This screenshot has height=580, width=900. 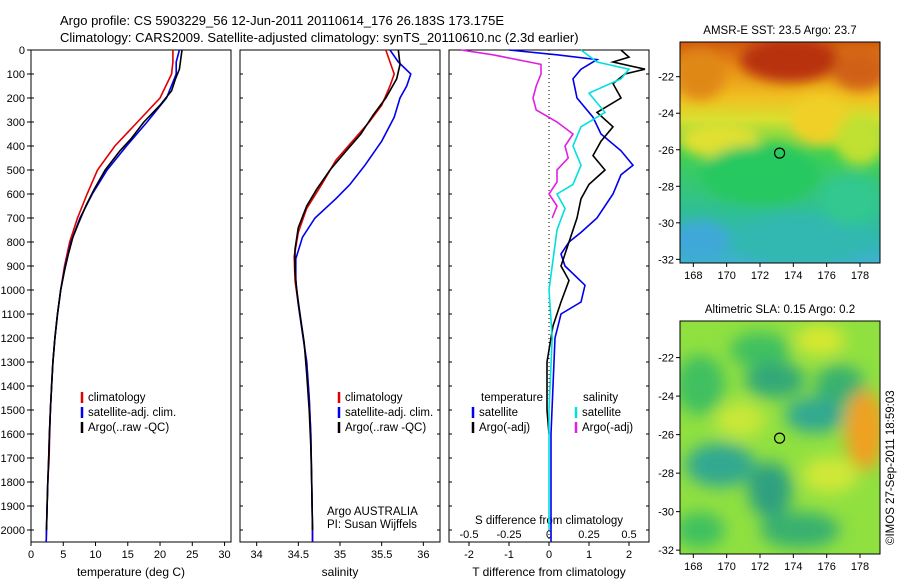 I want to click on map-y-tick-label: -28, so click(x=666, y=187).